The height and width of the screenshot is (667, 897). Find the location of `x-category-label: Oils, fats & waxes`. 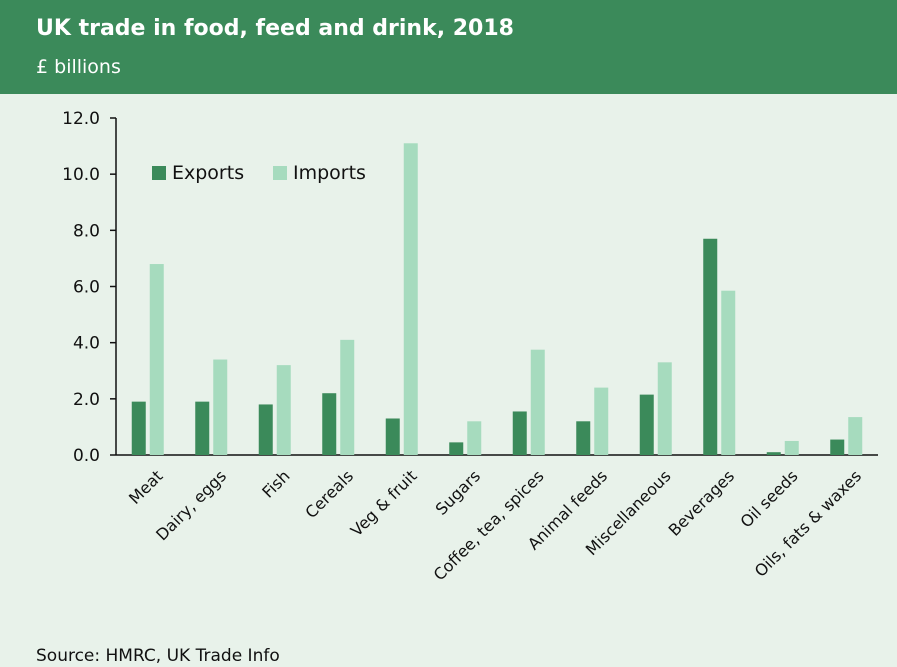

x-category-label: Oils, fats & waxes is located at coordinates (808, 523).